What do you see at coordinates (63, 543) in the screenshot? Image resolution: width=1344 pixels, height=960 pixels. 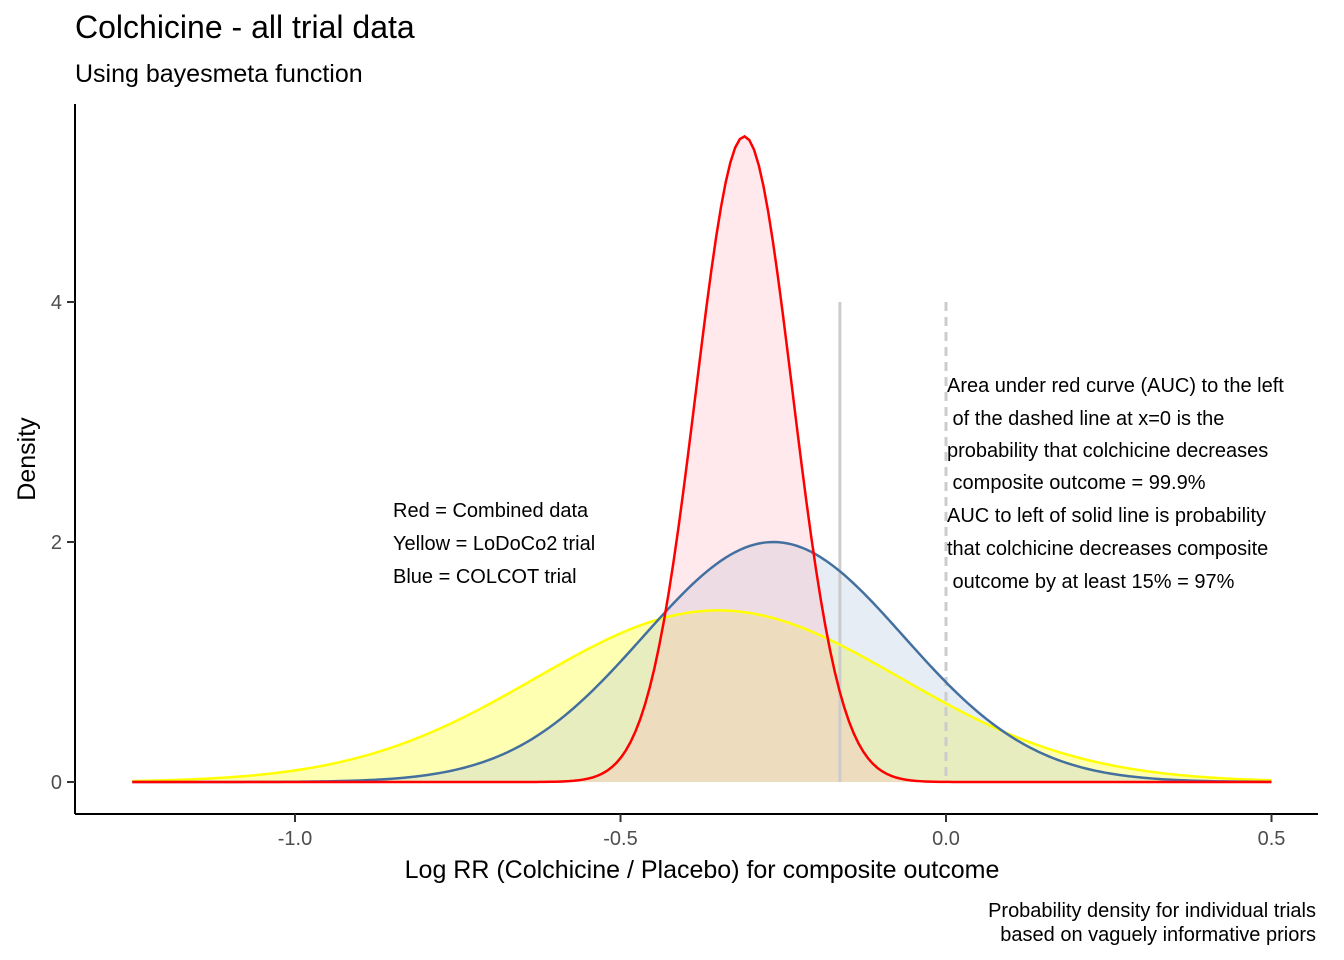 I see `y-ticks: 0 2 4` at bounding box center [63, 543].